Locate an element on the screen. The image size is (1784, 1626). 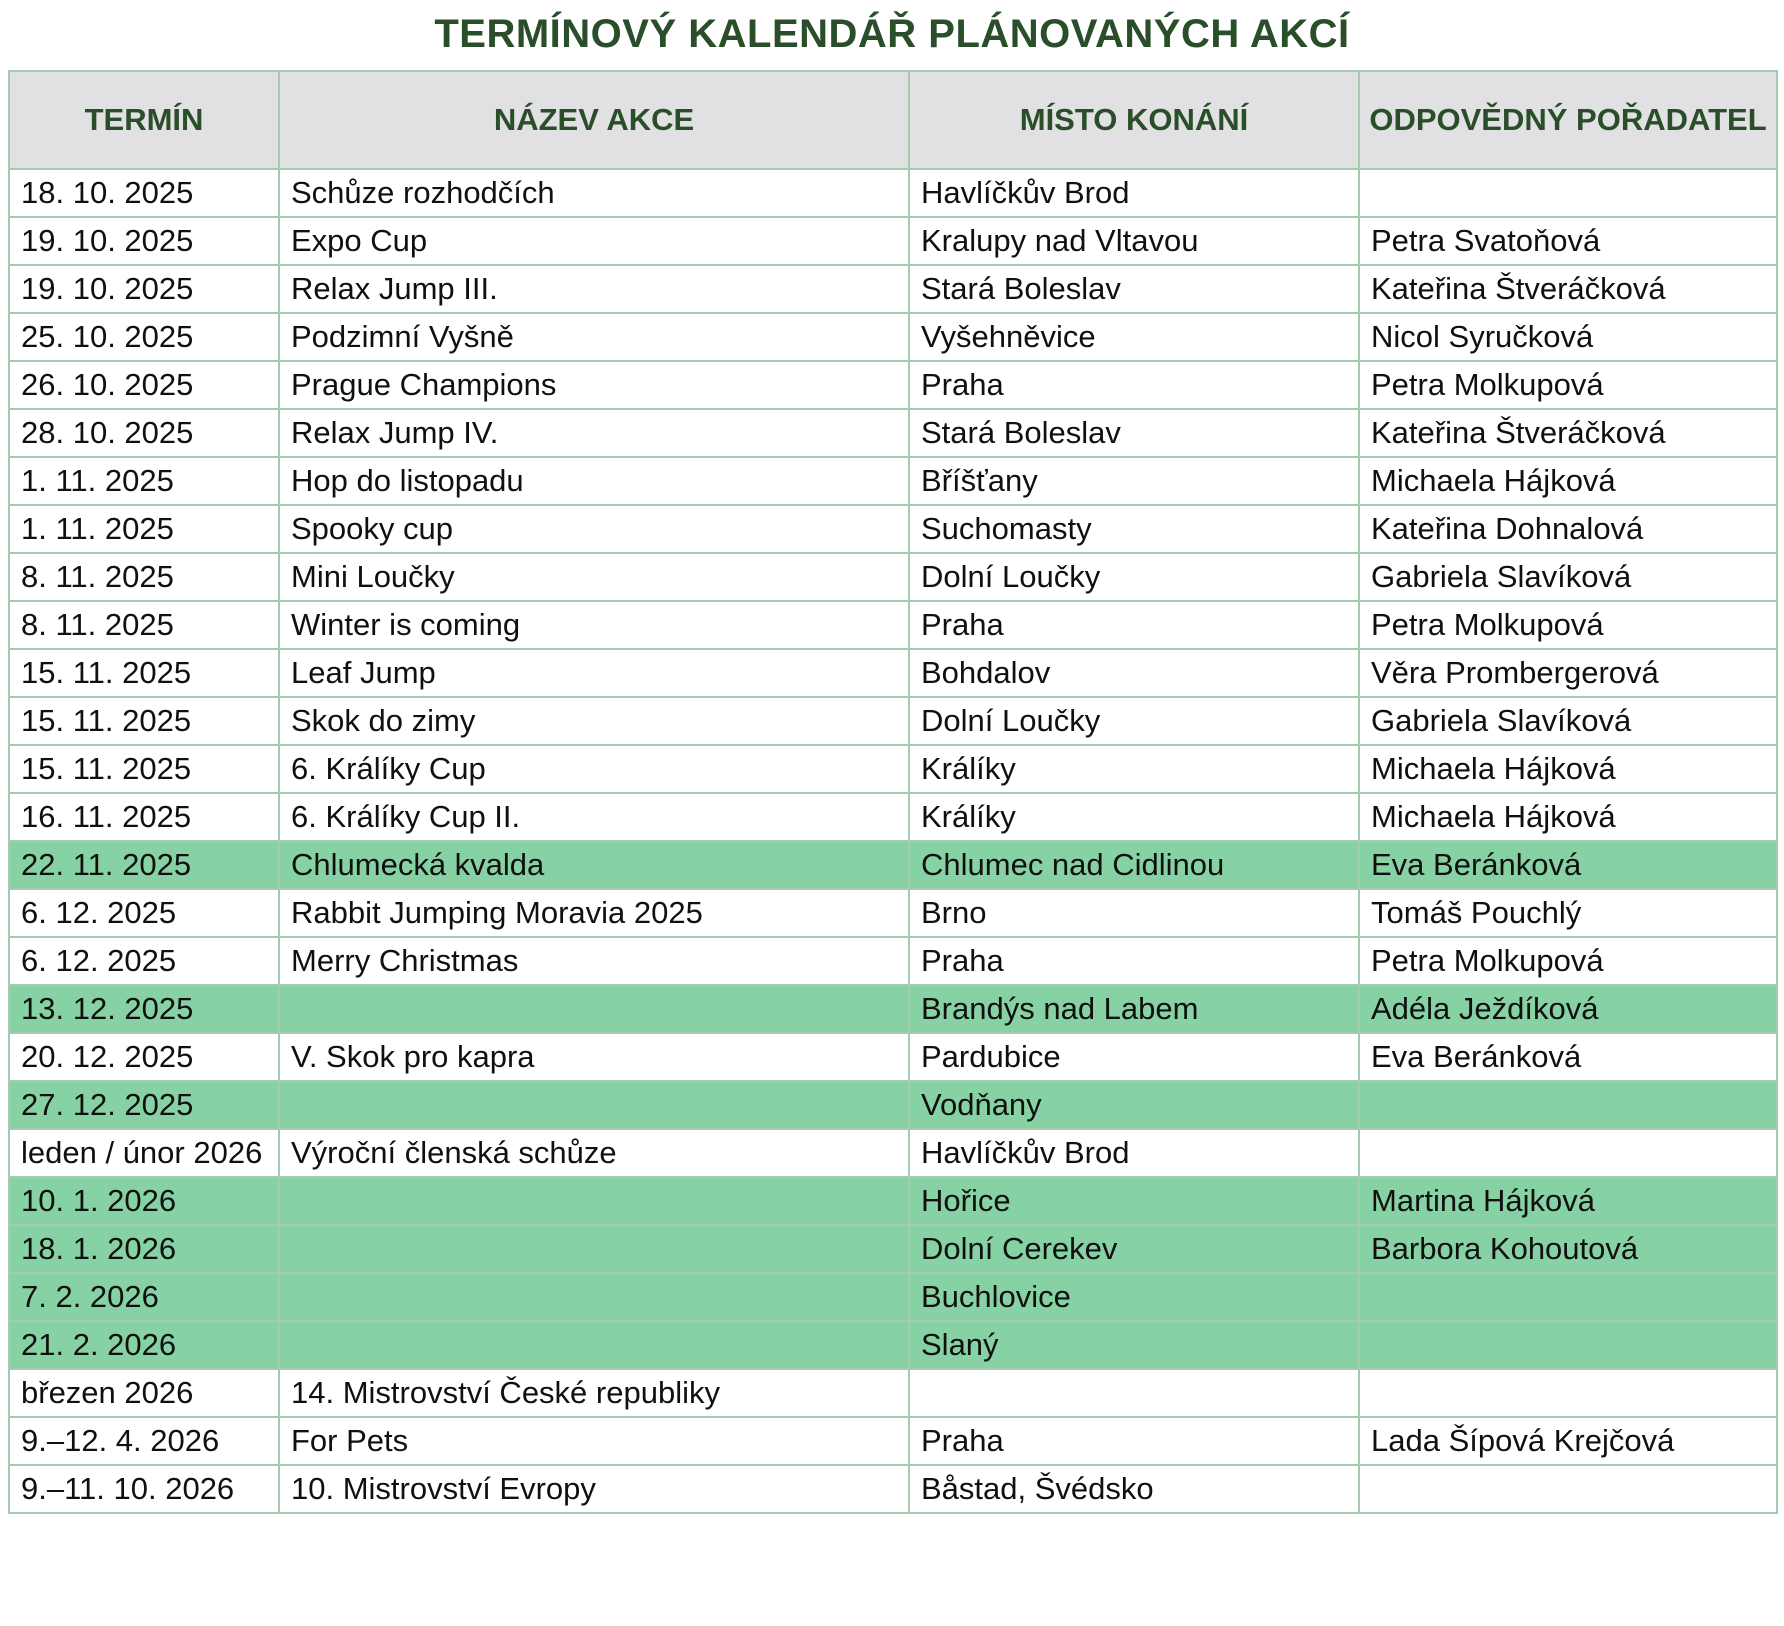
cell-misto: Dolní Cerekev is located at coordinates (1134, 1249).